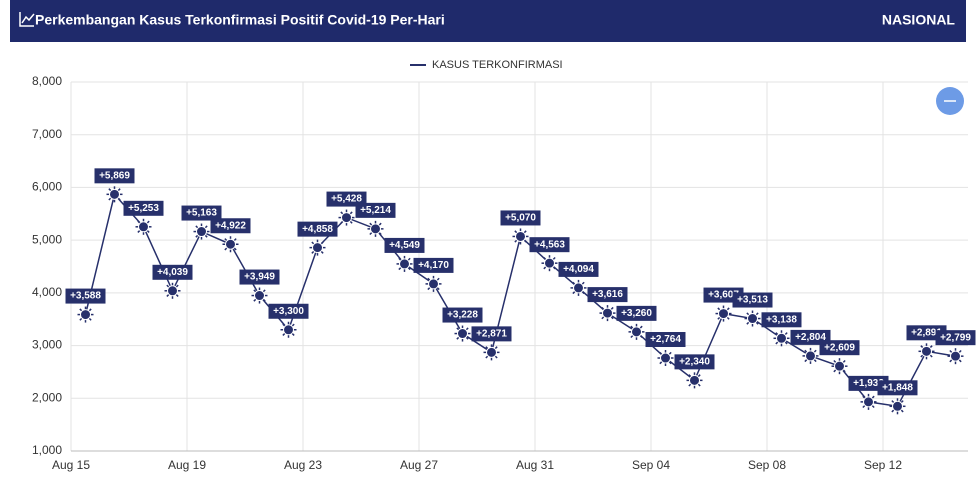 The image size is (976, 481). I want to click on data-label: +3,616, so click(607, 294).